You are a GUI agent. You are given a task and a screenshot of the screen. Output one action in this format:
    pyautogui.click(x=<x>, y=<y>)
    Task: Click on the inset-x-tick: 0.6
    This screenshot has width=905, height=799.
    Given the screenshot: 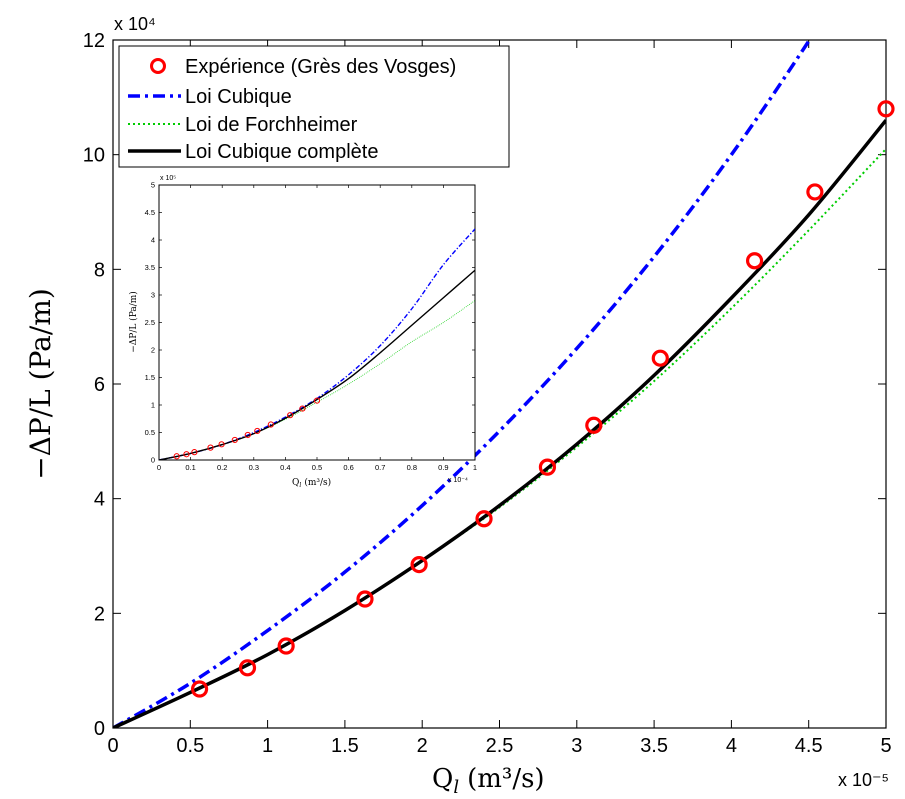 What is the action you would take?
    pyautogui.click(x=348, y=328)
    